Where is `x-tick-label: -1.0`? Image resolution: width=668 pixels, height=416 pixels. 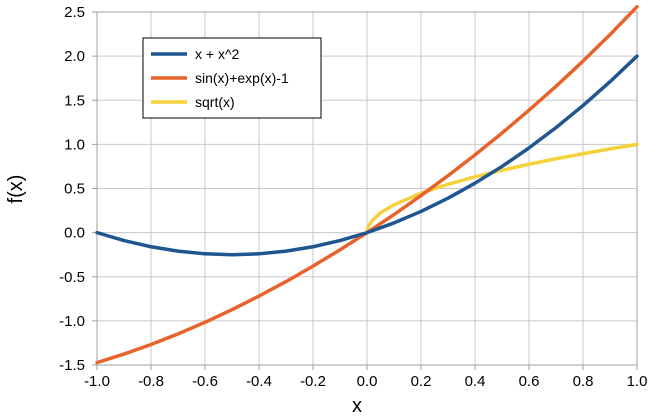
x-tick-label: -1.0 is located at coordinates (97, 381).